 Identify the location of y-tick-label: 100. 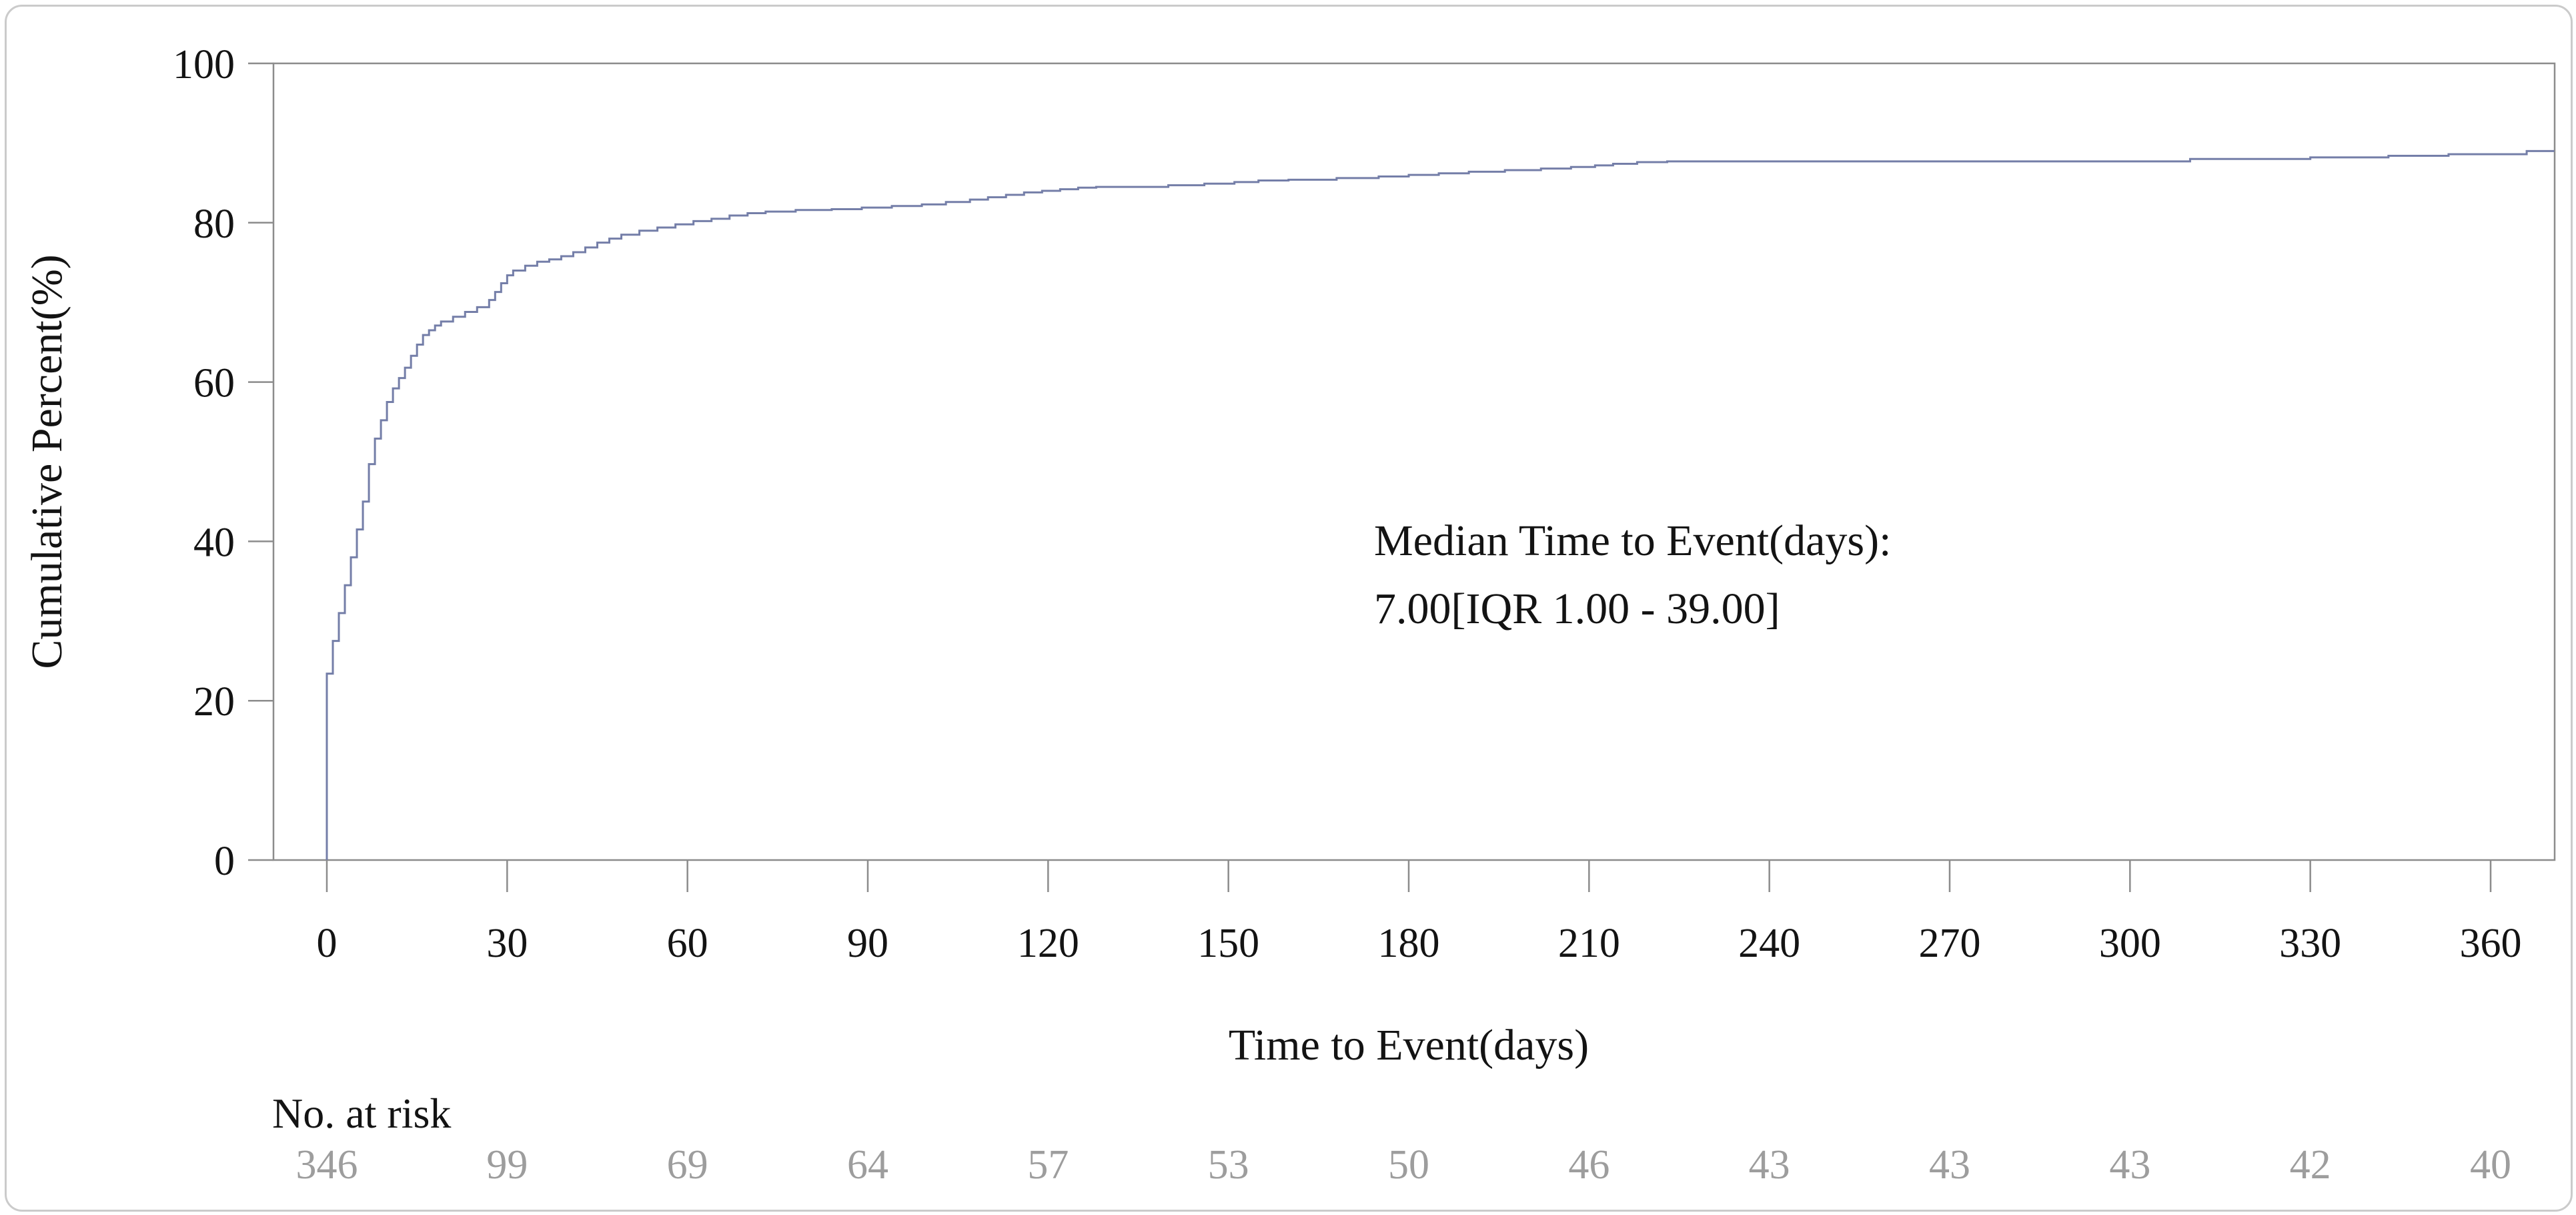
(204, 64).